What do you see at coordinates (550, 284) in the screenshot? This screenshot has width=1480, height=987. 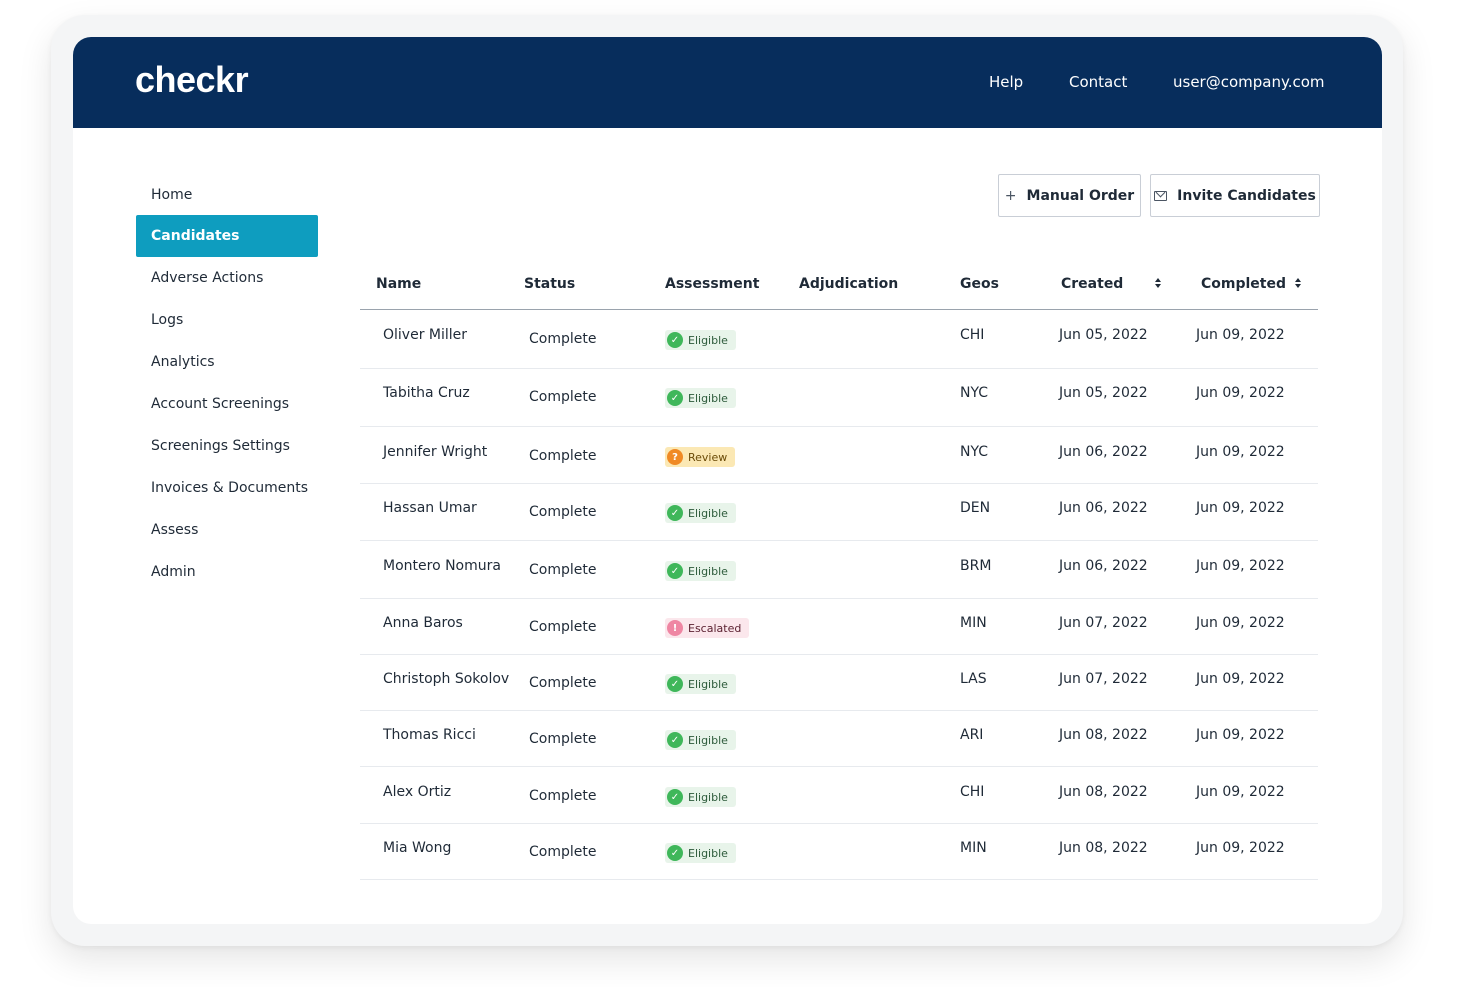 I see `column-header-status: Status` at bounding box center [550, 284].